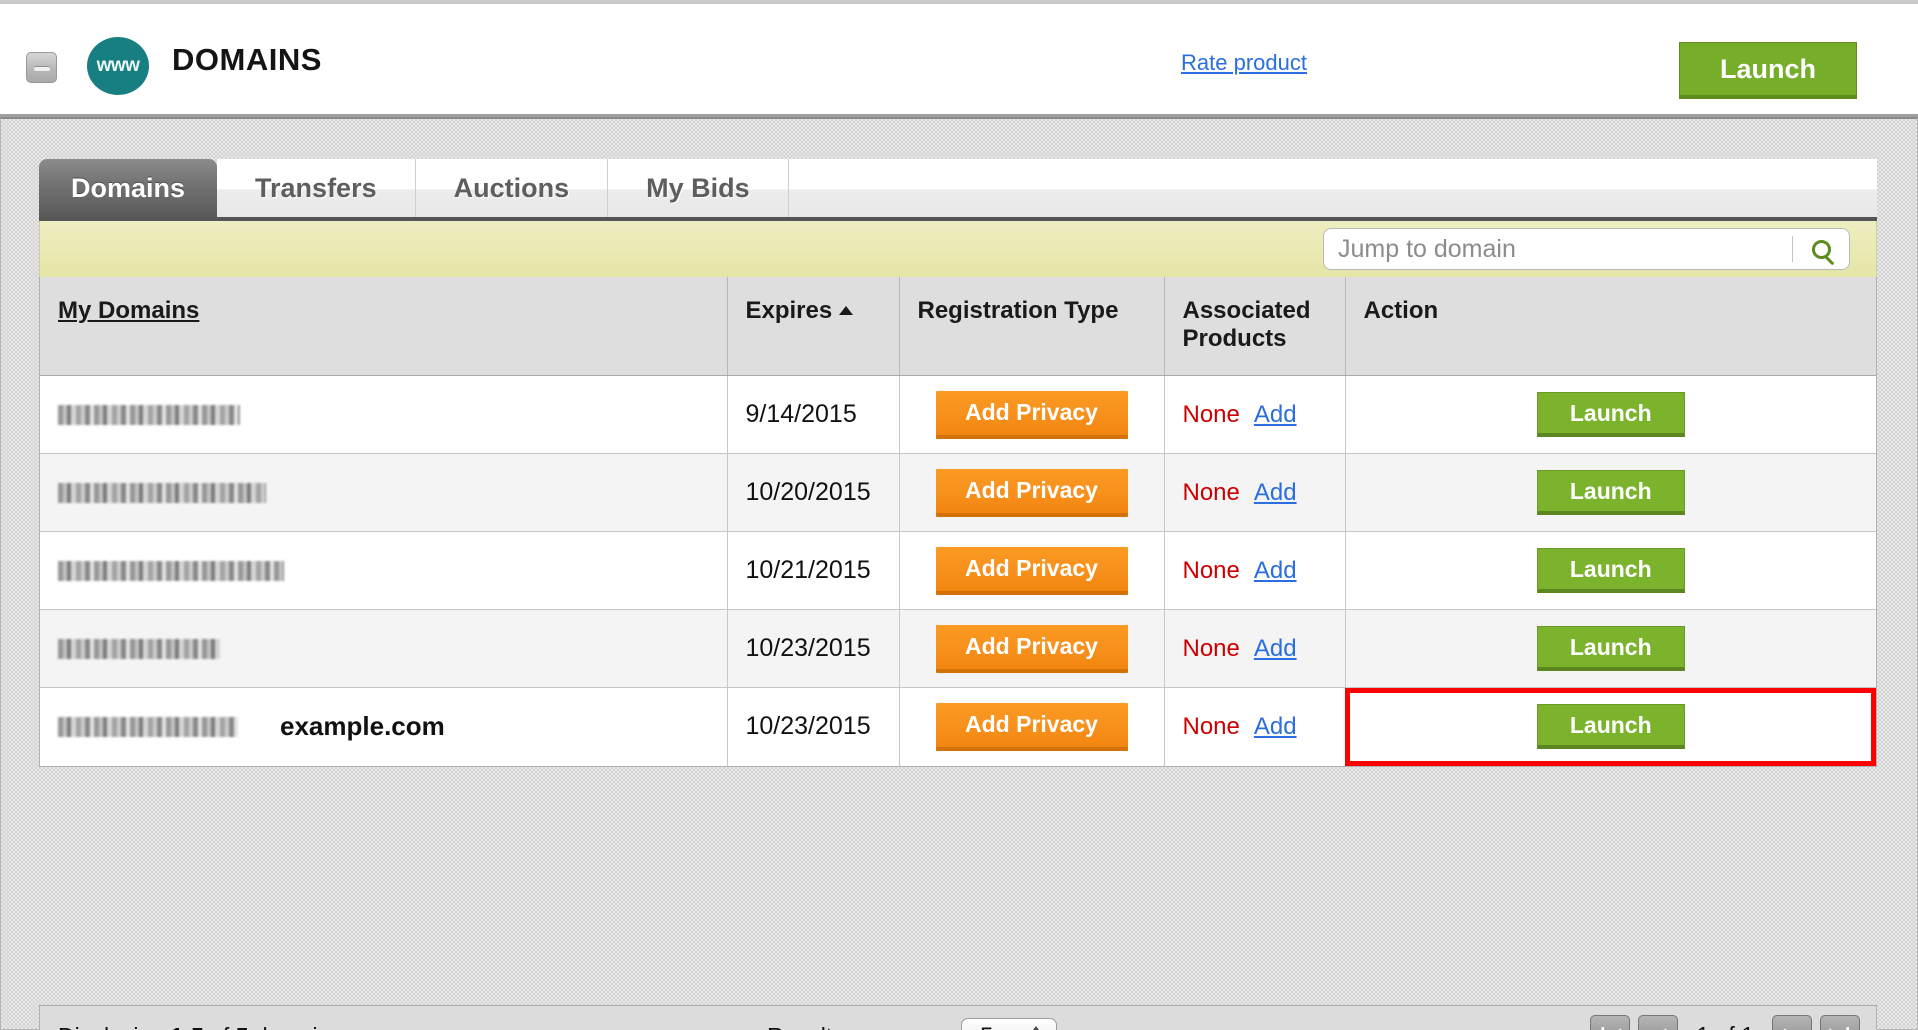 The height and width of the screenshot is (1030, 1918). Describe the element at coordinates (1558, 249) in the screenshot. I see `search-input` at that location.